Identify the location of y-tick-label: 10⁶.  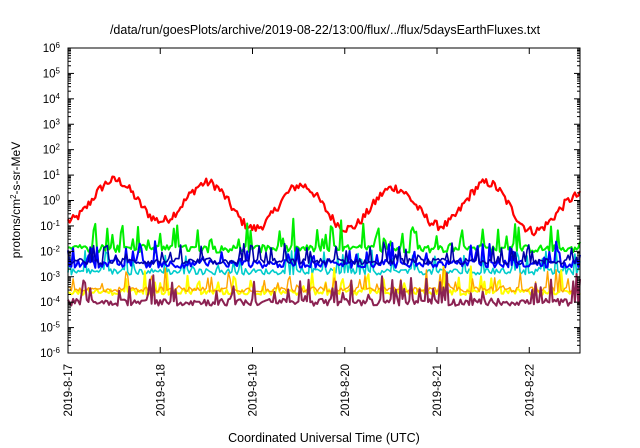
(52, 48).